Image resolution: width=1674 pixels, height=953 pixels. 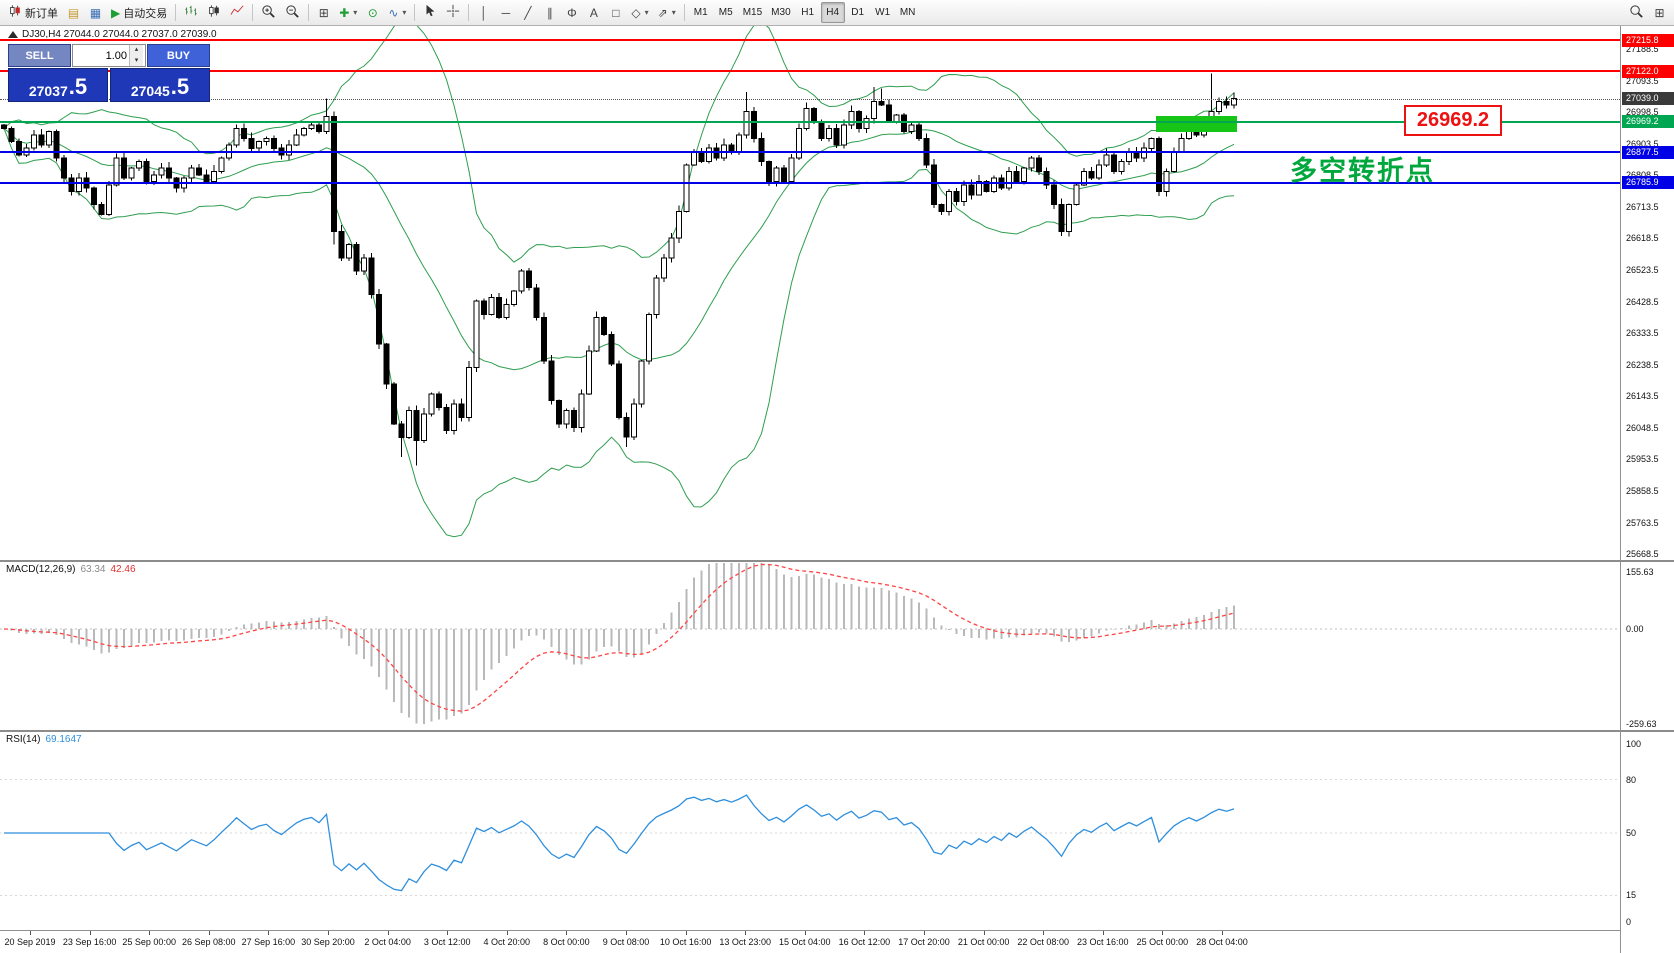 What do you see at coordinates (178, 55) in the screenshot?
I see `buy-button: BUY` at bounding box center [178, 55].